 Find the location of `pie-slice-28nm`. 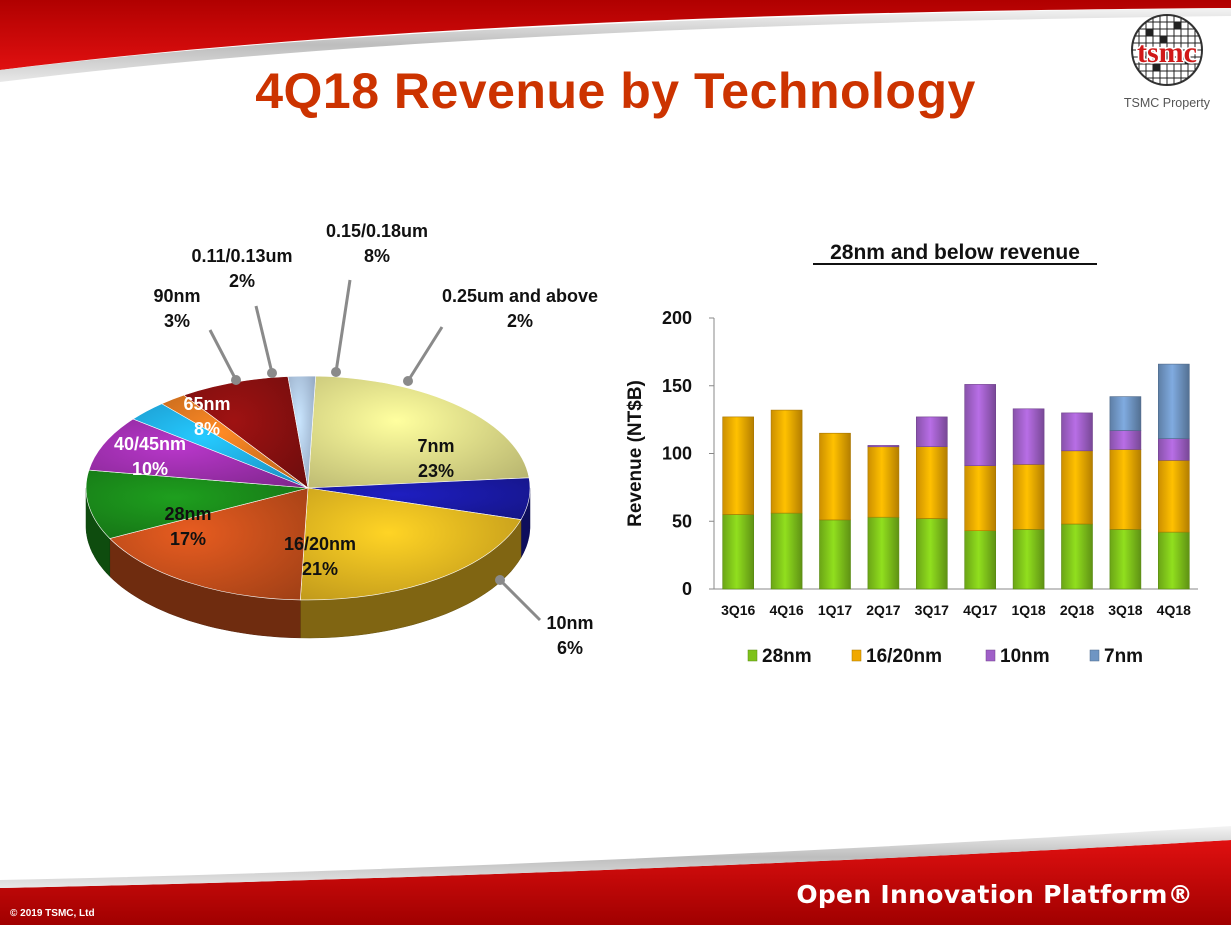

pie-slice-28nm is located at coordinates (209, 544).